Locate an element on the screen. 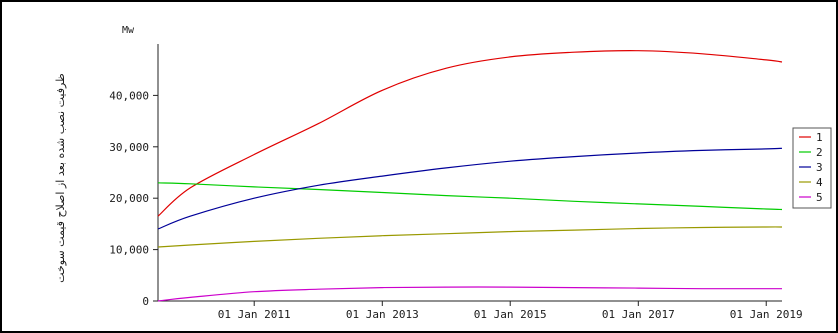  y-tick-label: 10,000 is located at coordinates (129, 250).